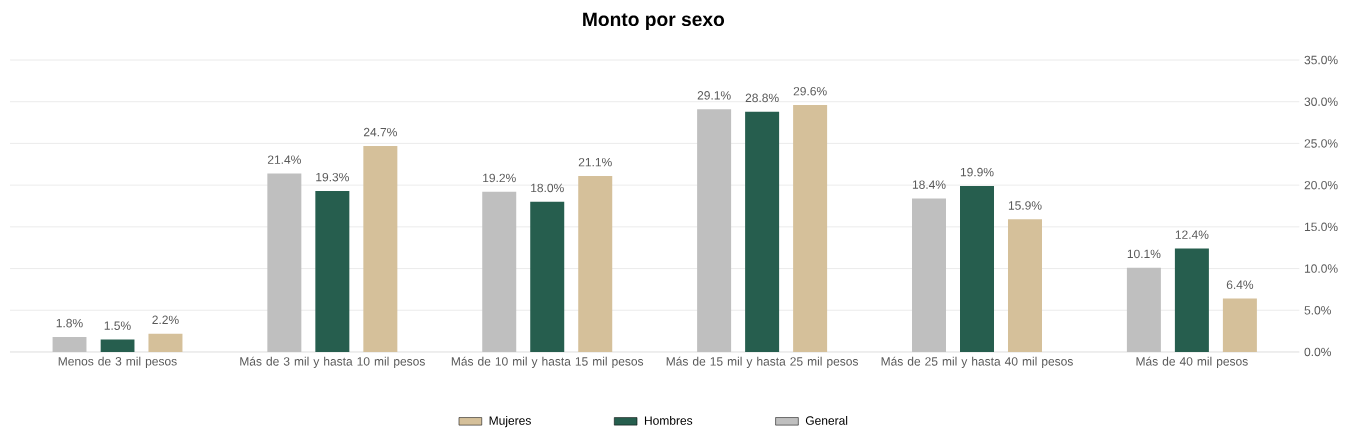 The width and height of the screenshot is (1369, 432). I want to click on x-tick-label: Más de 40 mil pesos, so click(1192, 362).